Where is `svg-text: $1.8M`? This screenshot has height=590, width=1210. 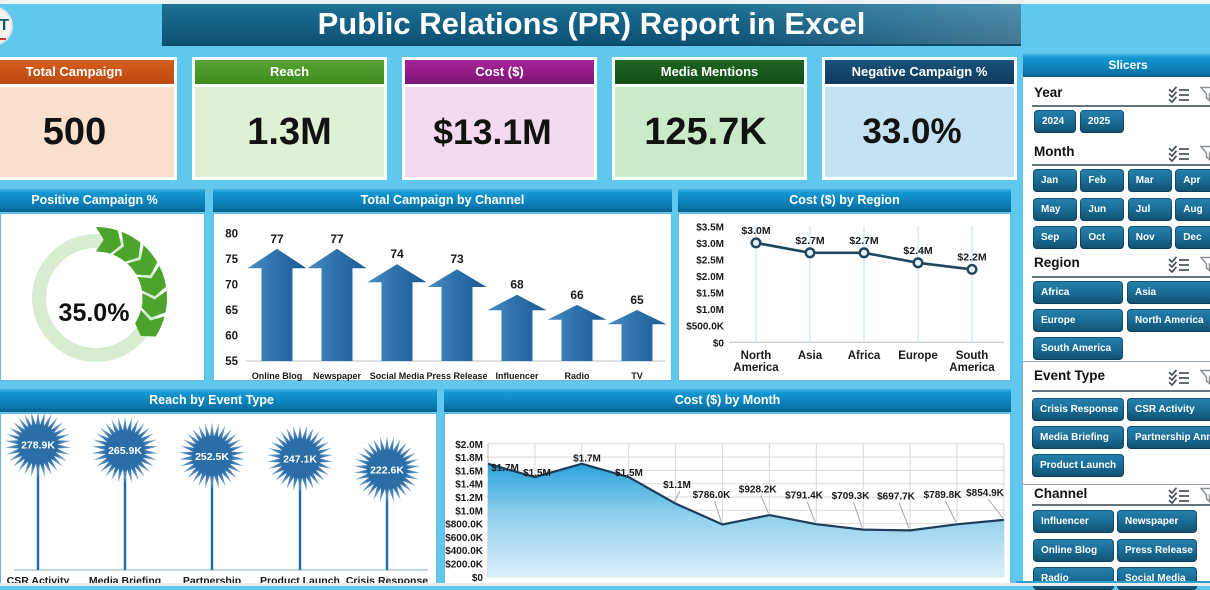 svg-text: $1.8M is located at coordinates (469, 458).